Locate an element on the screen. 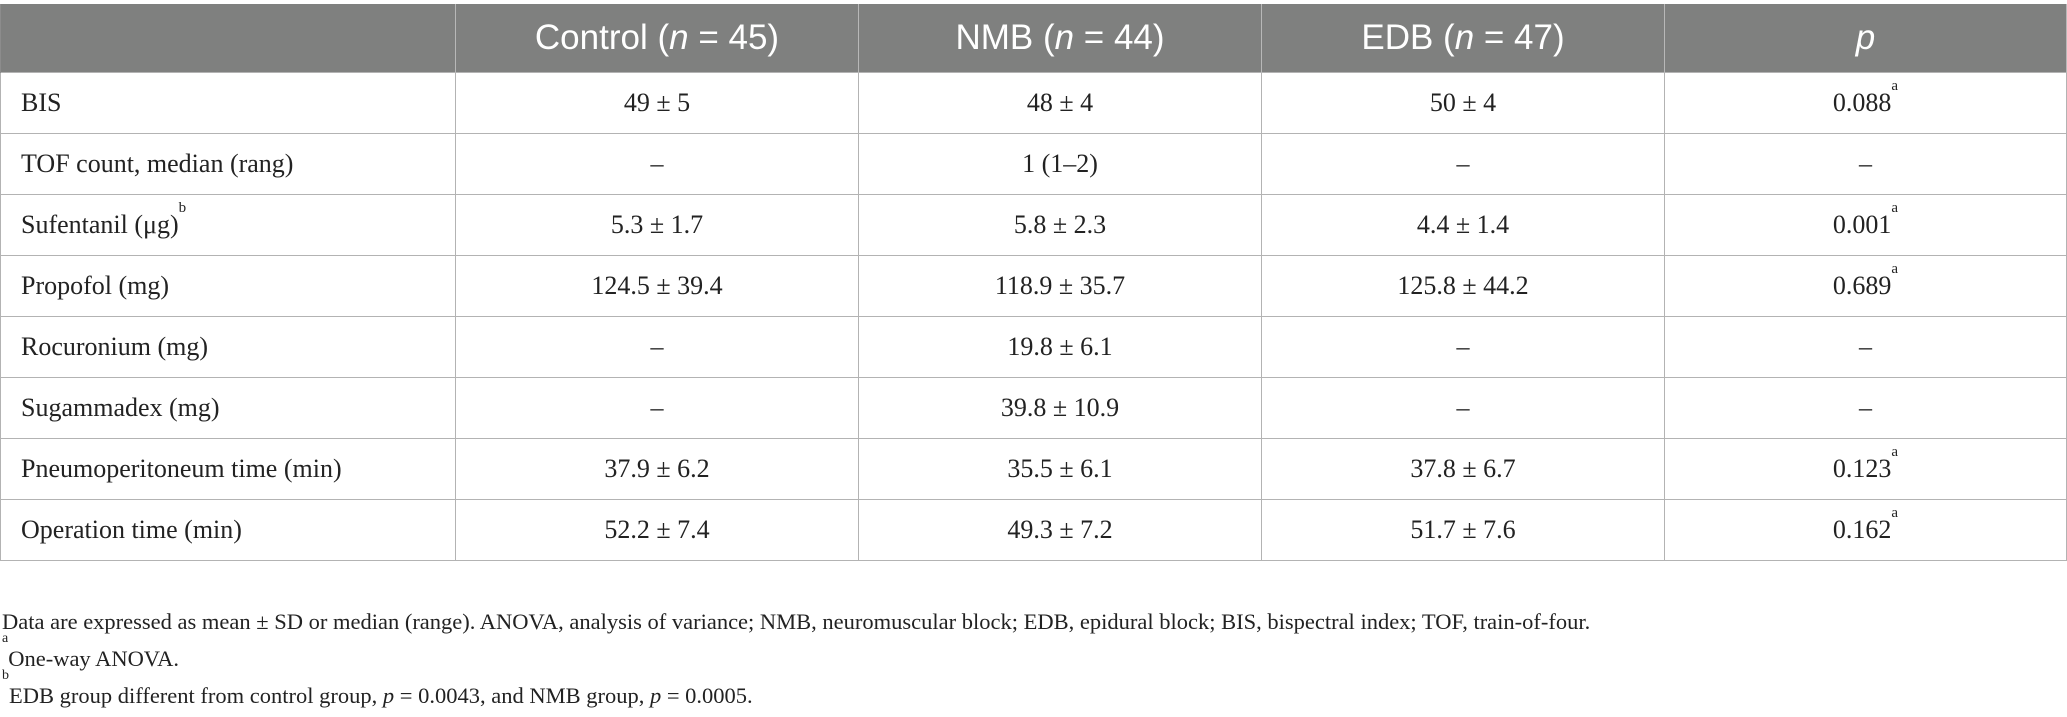 The height and width of the screenshot is (717, 2067). row-label: Pneumoperitoneum time (min) is located at coordinates (228, 469).